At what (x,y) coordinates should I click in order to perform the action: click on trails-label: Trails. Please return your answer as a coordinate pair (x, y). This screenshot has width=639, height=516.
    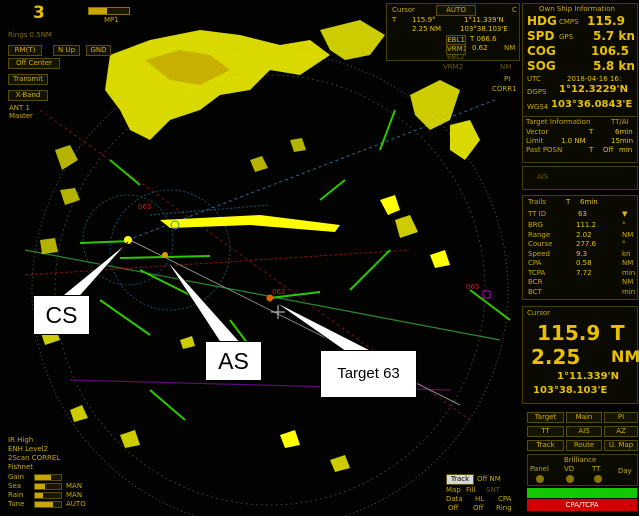
    Looking at the image, I should click on (537, 202).